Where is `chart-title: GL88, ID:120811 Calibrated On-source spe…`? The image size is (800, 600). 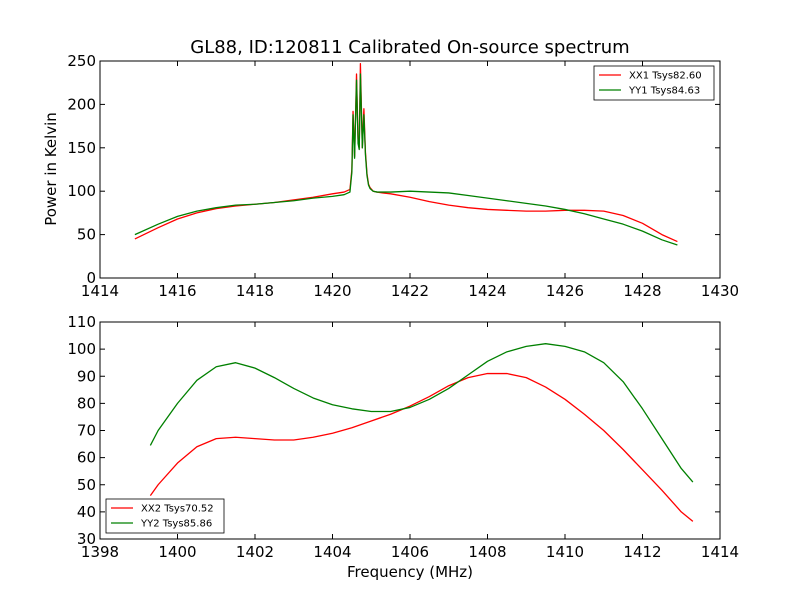
chart-title: GL88, ID:120811 Calibrated On-source spe… is located at coordinates (409, 47).